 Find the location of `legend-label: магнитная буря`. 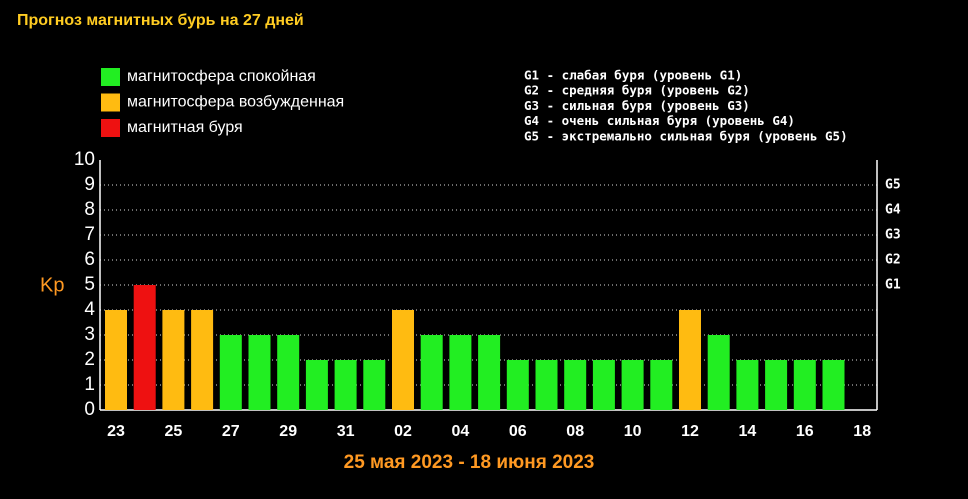

legend-label: магнитная буря is located at coordinates (185, 127).